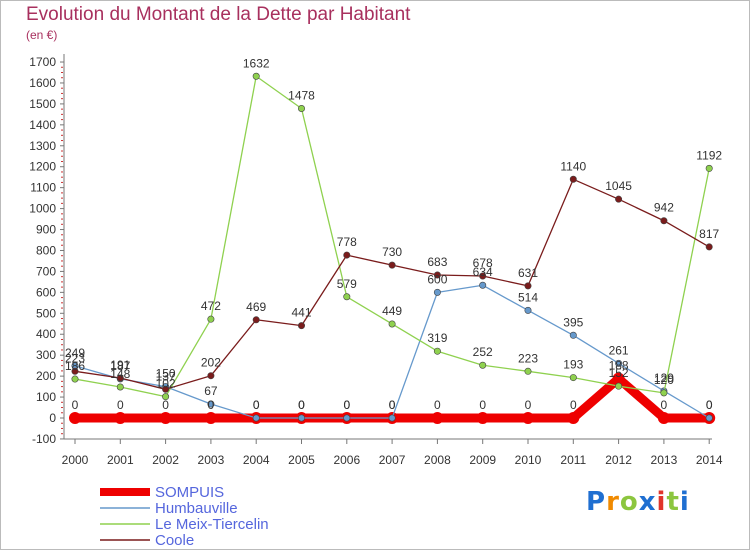  I want to click on data-label: 778, so click(347, 242).